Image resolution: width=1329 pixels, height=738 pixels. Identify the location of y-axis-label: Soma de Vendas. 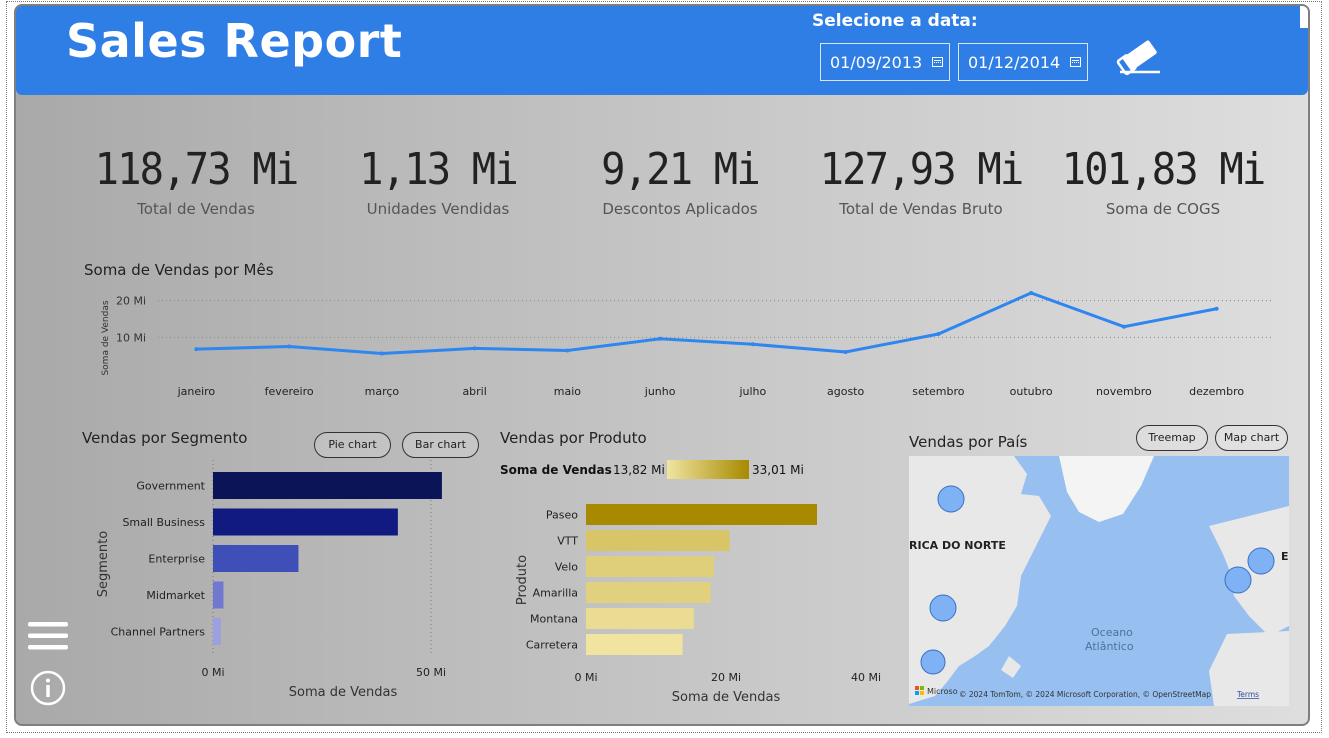
(106, 337).